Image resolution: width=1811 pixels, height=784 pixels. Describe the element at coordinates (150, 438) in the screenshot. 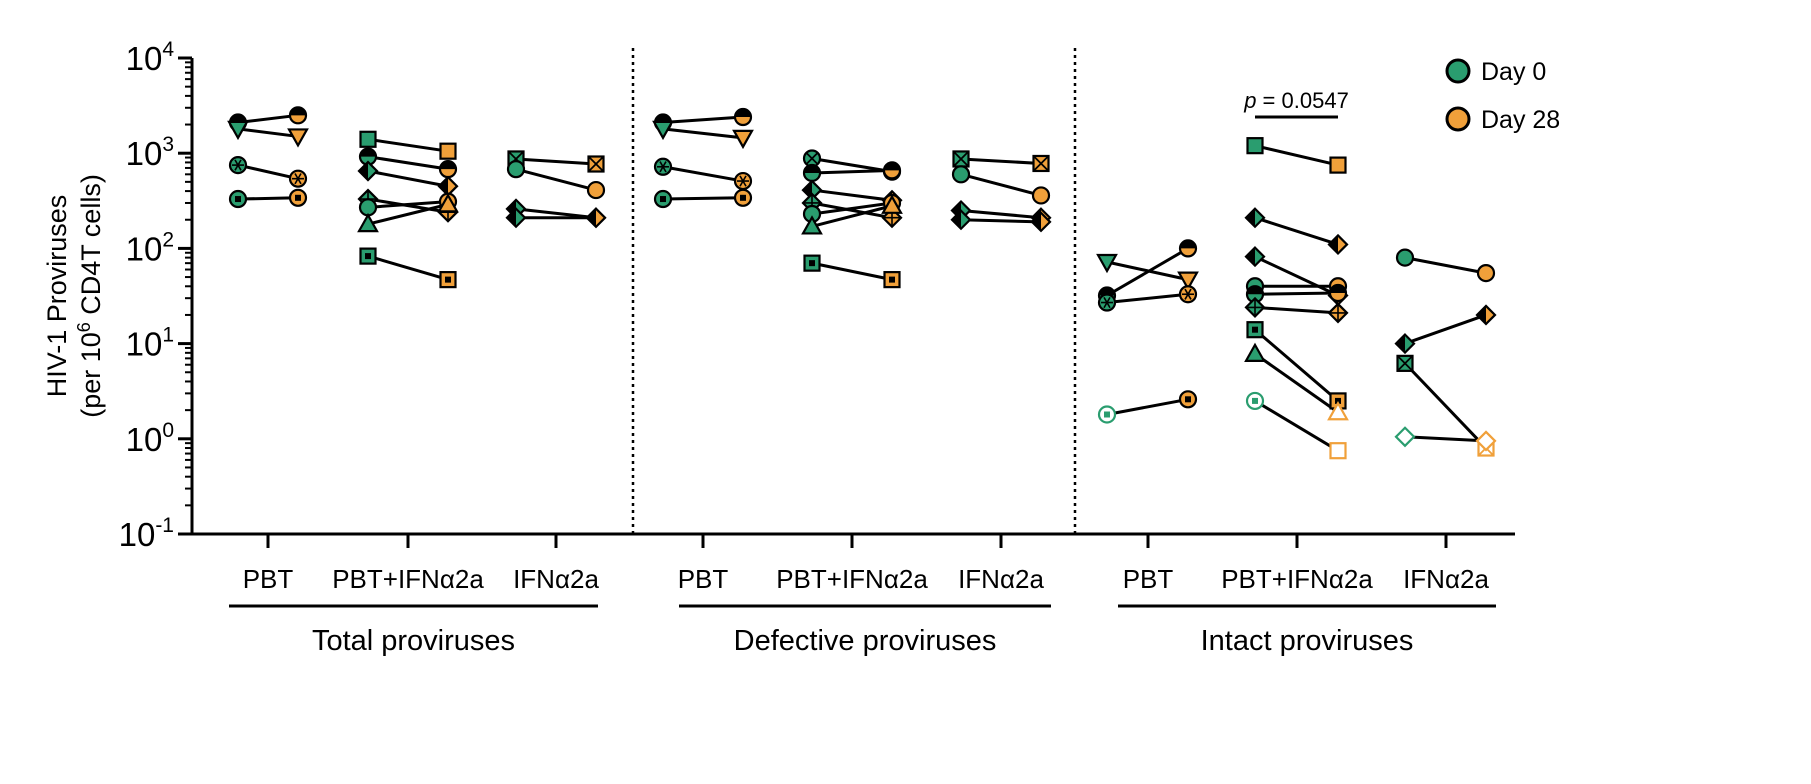

I see `y-tick-label: 10⁰` at that location.